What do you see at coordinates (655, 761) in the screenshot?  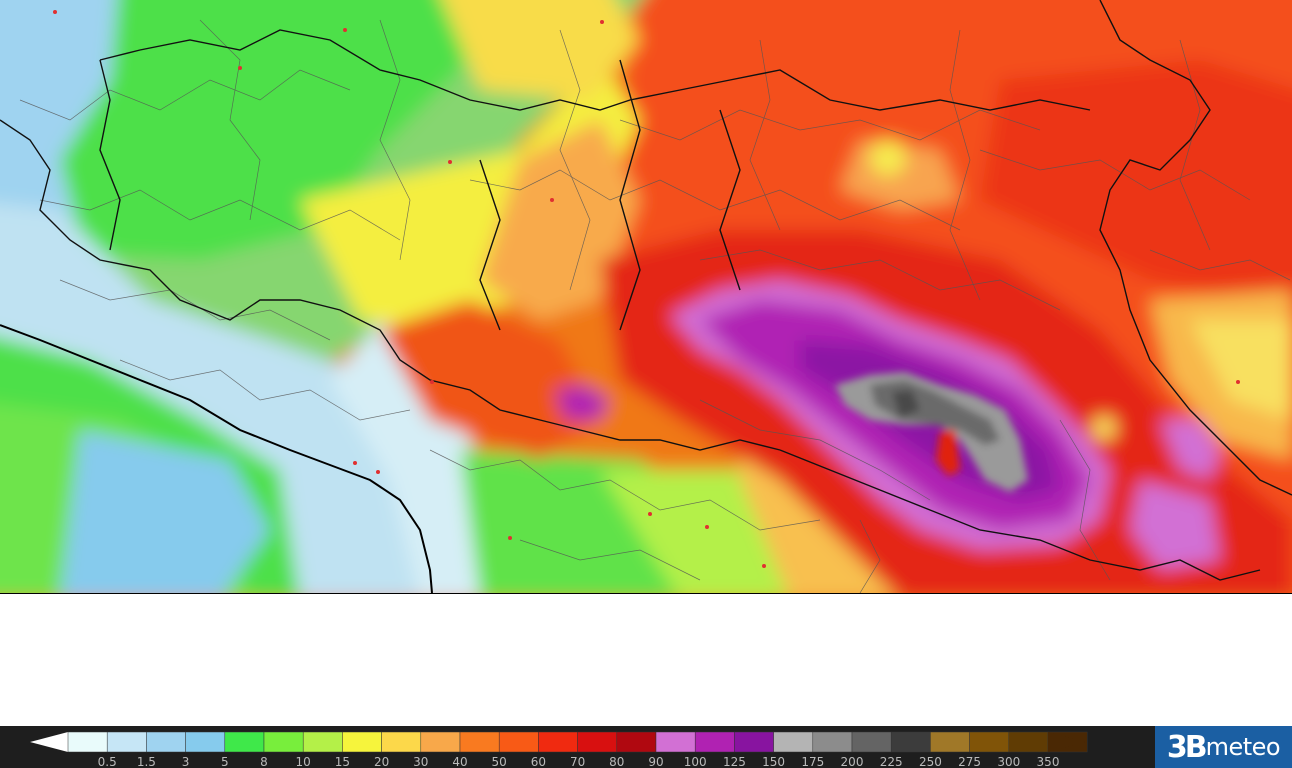 I see `legend-threshold-label: 90` at bounding box center [655, 761].